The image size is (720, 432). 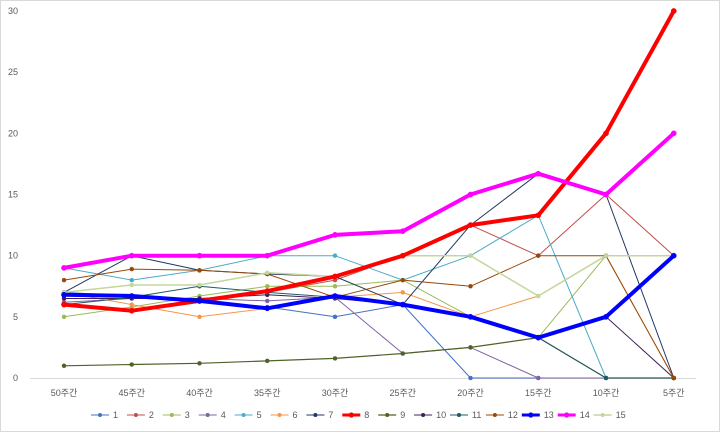 What do you see at coordinates (513, 415) in the screenshot?
I see `legend-label: 12` at bounding box center [513, 415].